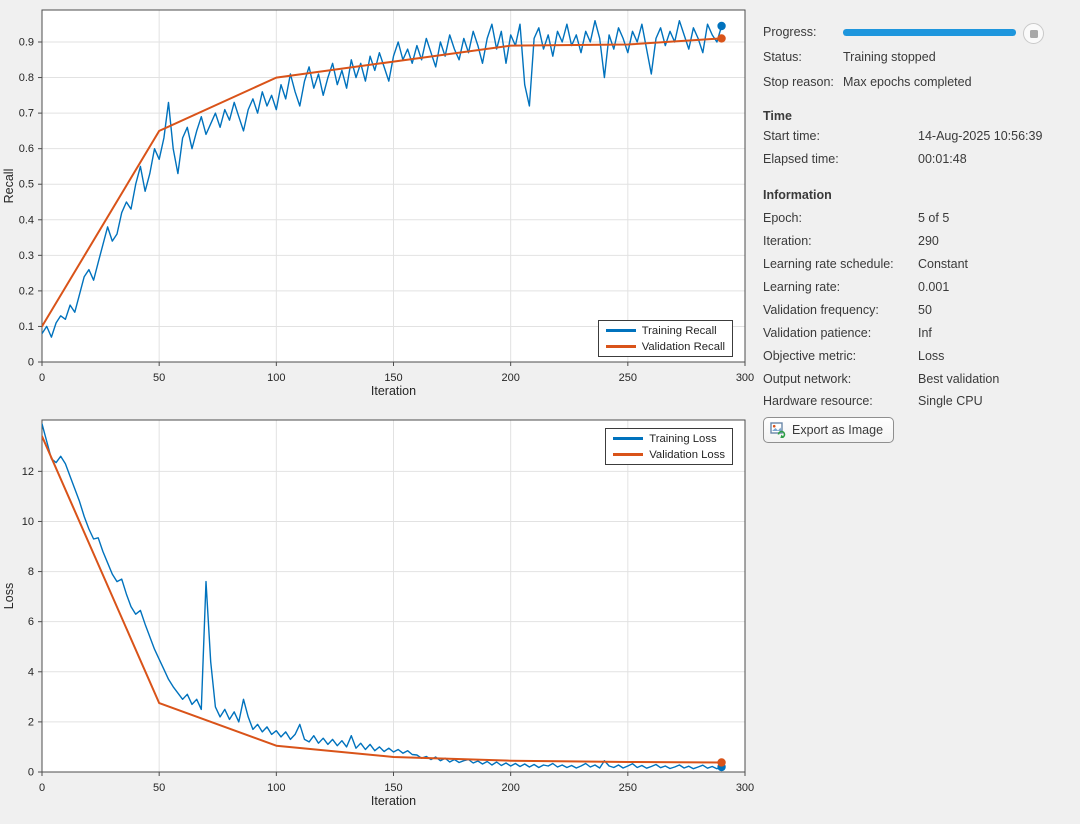 Image resolution: width=1080 pixels, height=824 pixels. What do you see at coordinates (9, 596) in the screenshot?
I see `svg-text: Loss` at bounding box center [9, 596].